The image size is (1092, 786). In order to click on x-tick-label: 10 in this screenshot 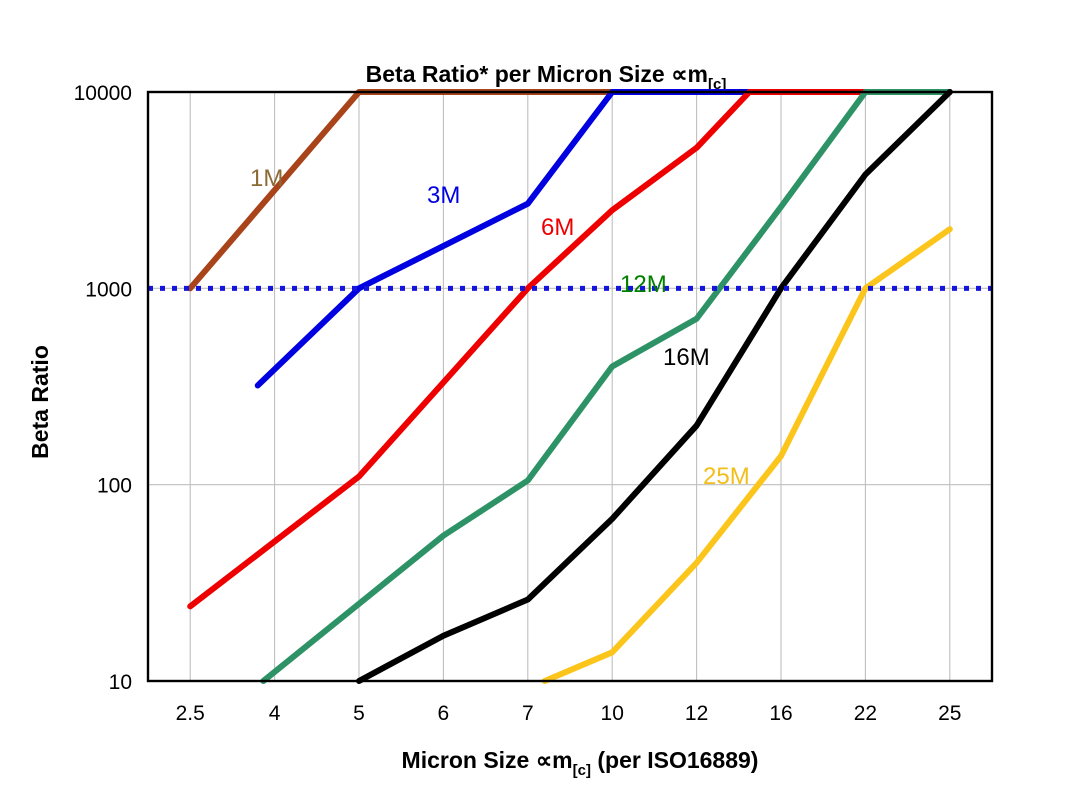, I will do `click(612, 713)`.